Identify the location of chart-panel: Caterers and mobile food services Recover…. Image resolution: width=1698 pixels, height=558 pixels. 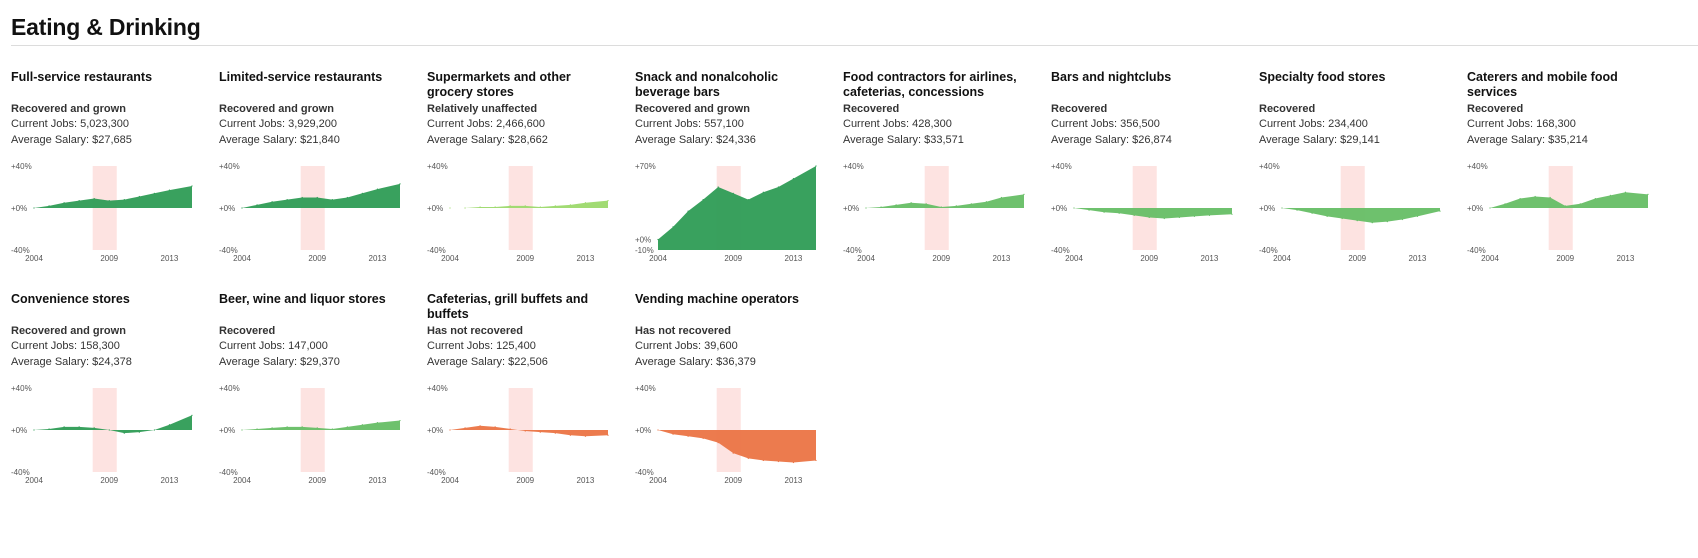
(1558, 166).